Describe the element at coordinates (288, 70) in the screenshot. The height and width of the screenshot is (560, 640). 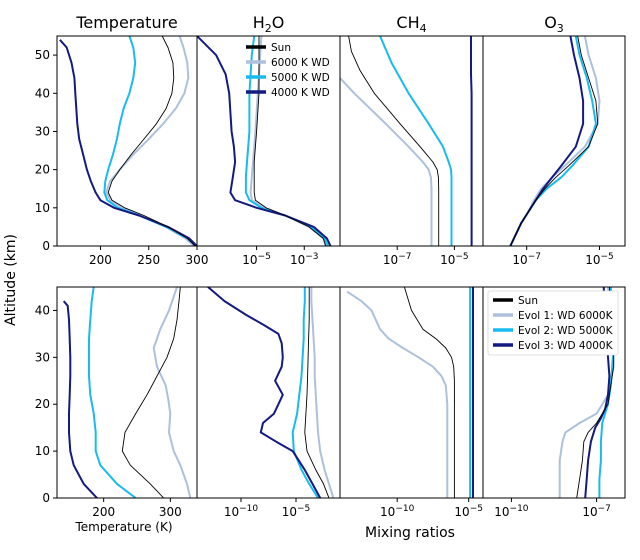
I see `legend-top: Sun 6000 K WD 5000 K WD 4000 K WD` at that location.